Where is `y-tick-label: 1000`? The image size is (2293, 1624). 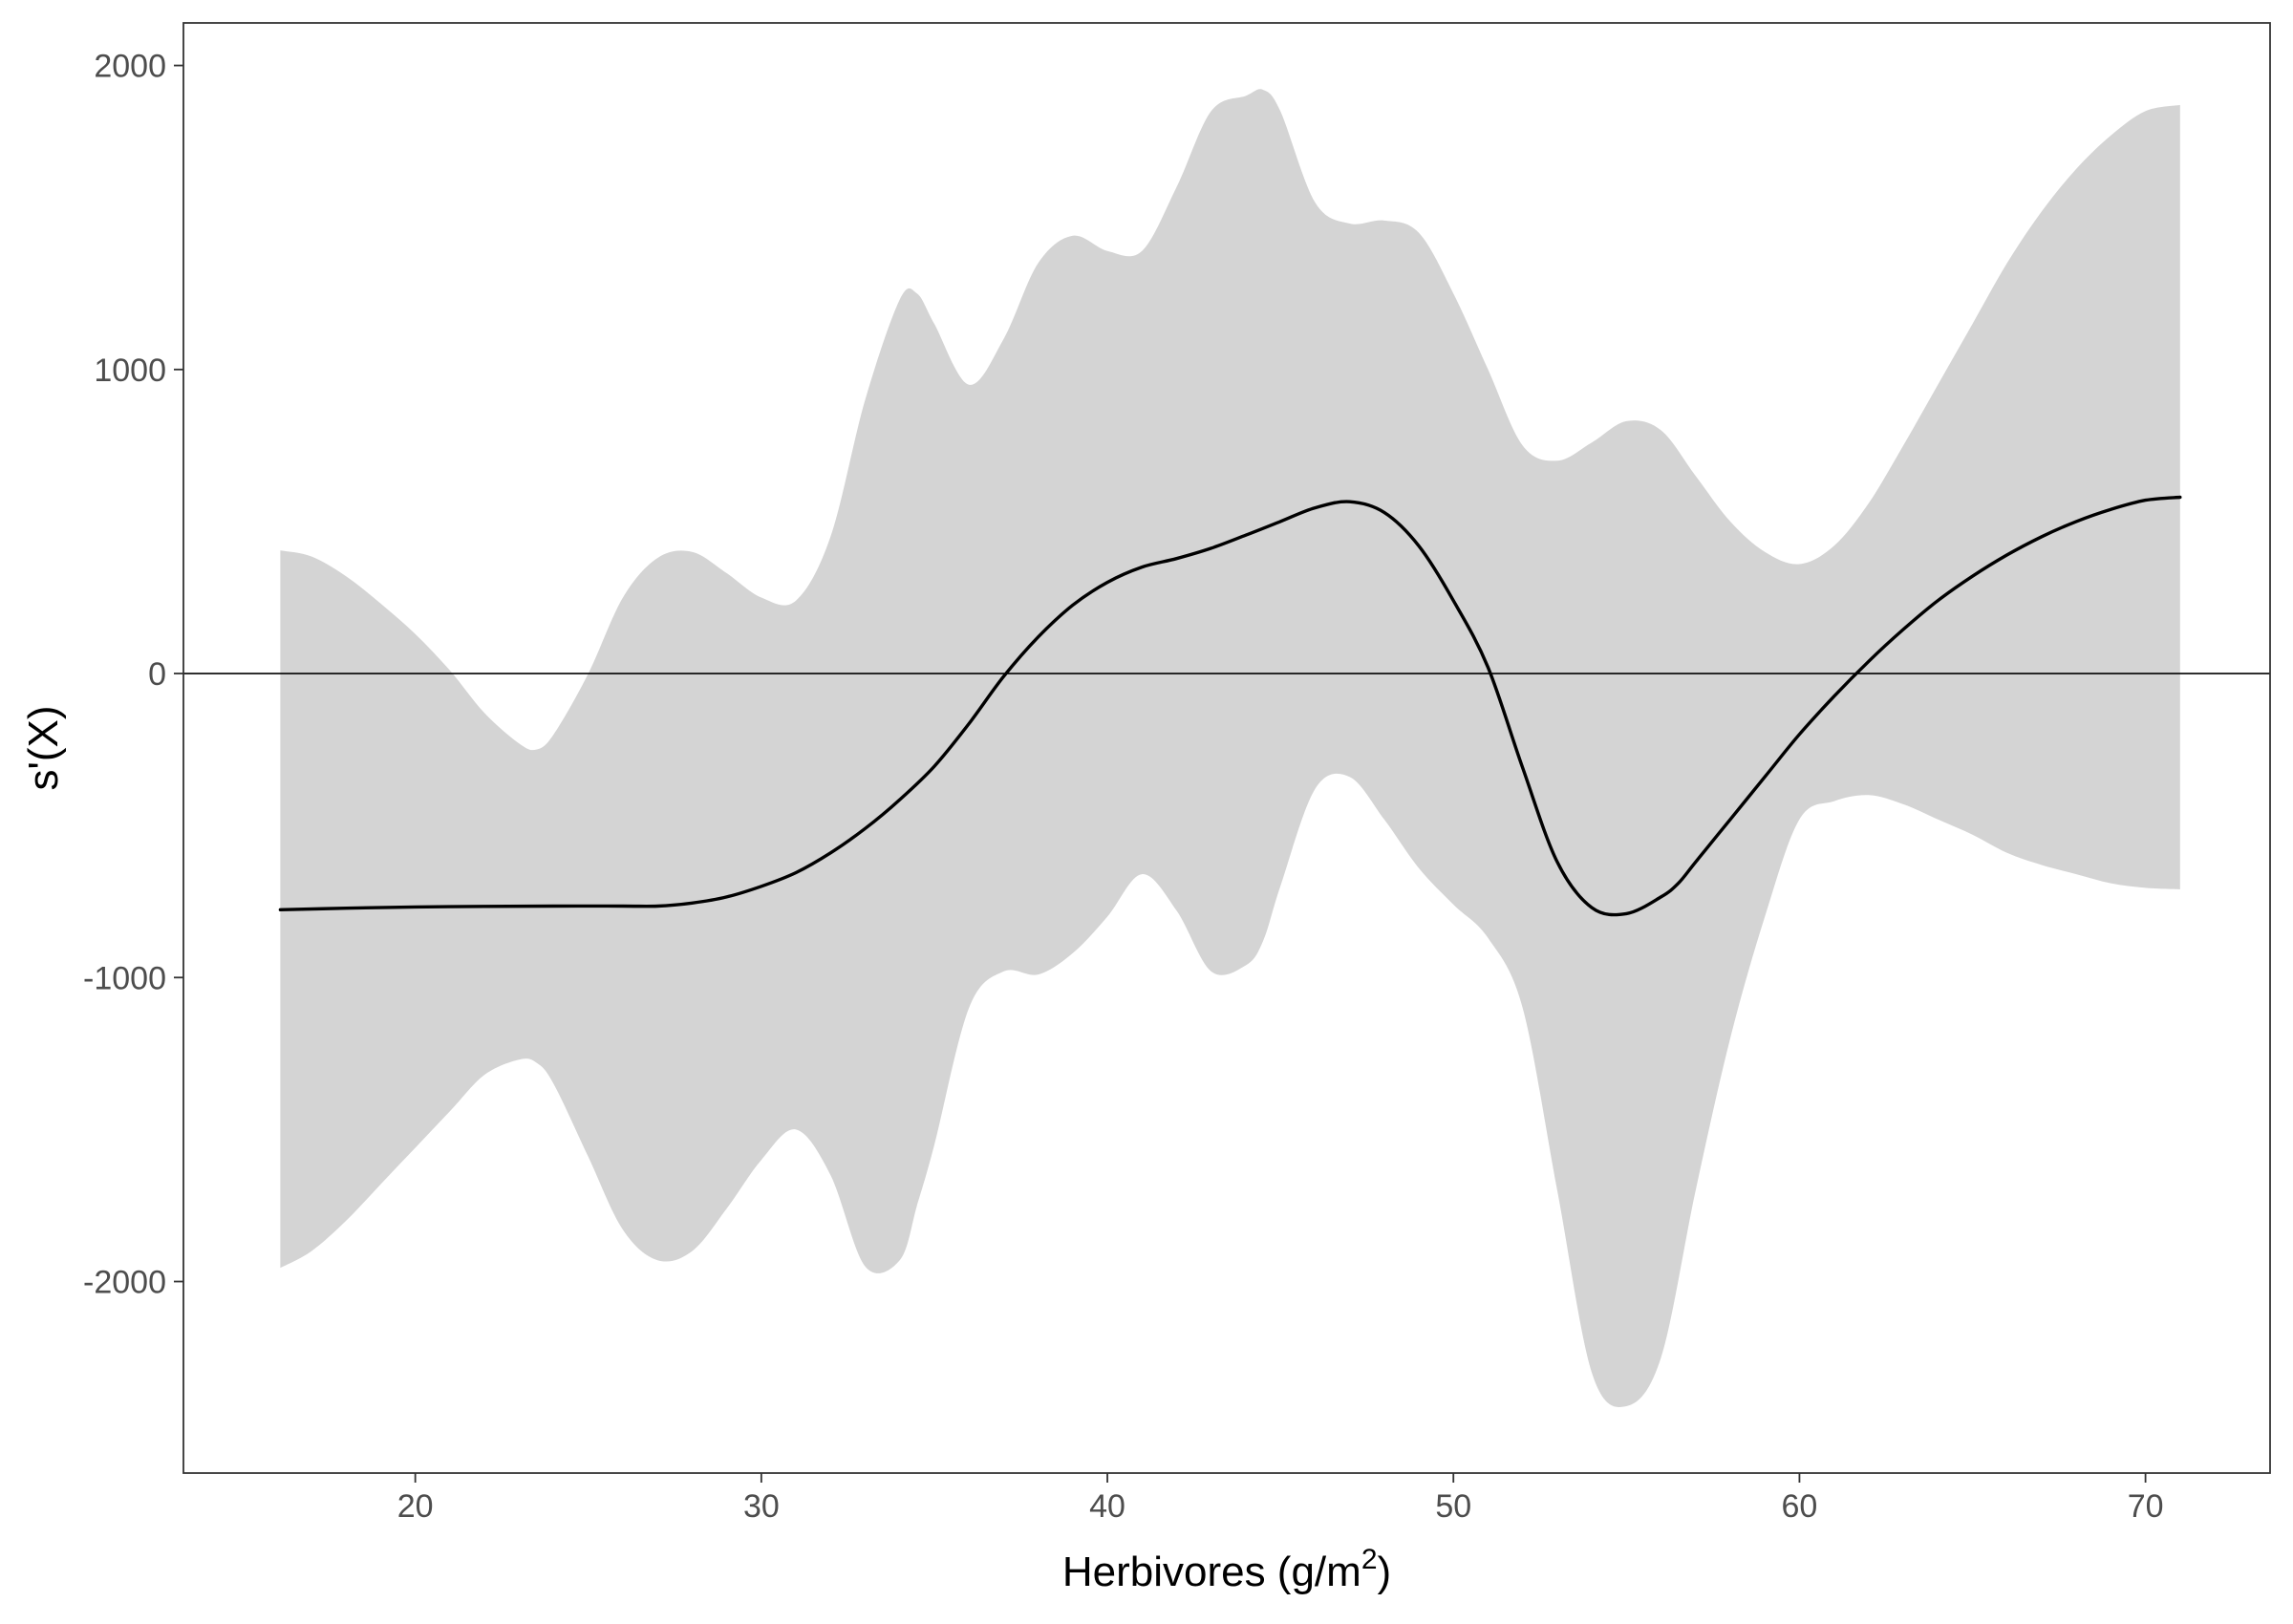
y-tick-label: 1000 is located at coordinates (130, 371).